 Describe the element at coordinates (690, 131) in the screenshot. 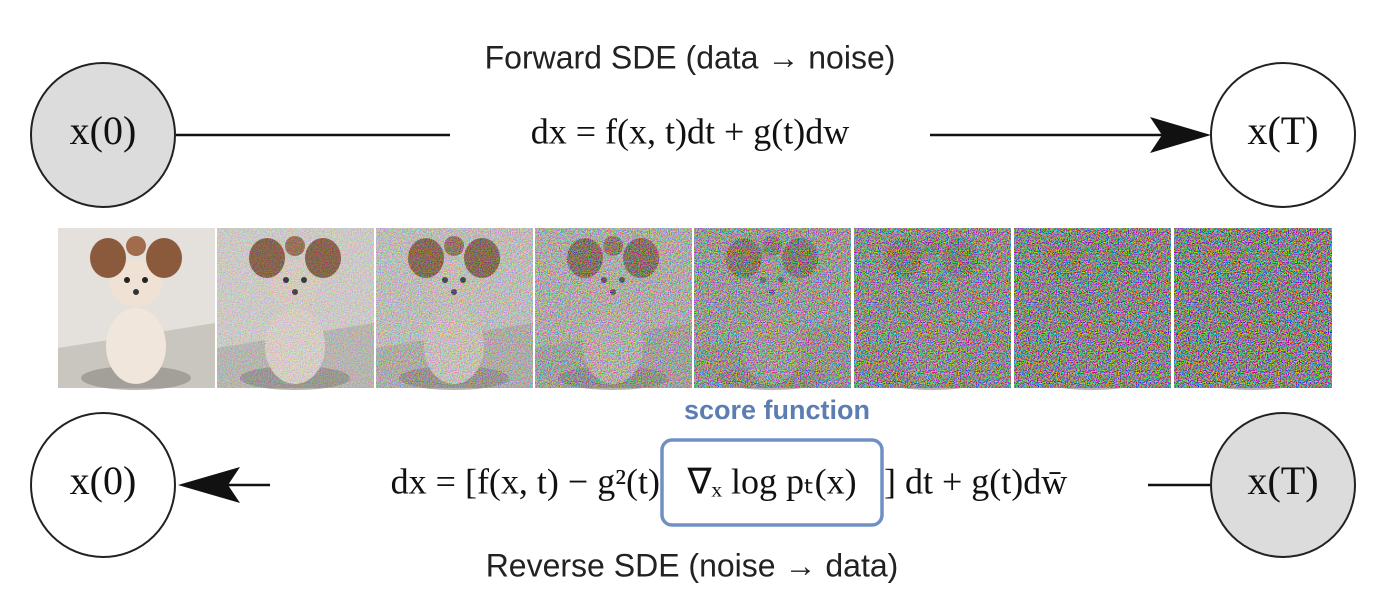

I see `forward-equation: dx = f(x, t)dt + g(t)dw` at that location.